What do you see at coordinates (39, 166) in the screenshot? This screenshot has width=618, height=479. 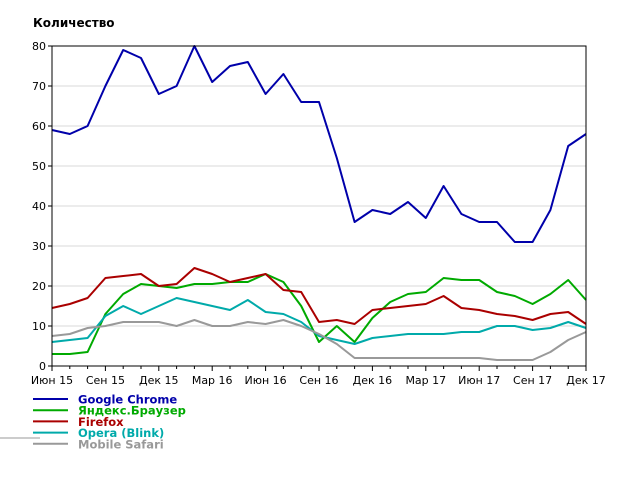 I see `y-tick-label: 50` at bounding box center [39, 166].